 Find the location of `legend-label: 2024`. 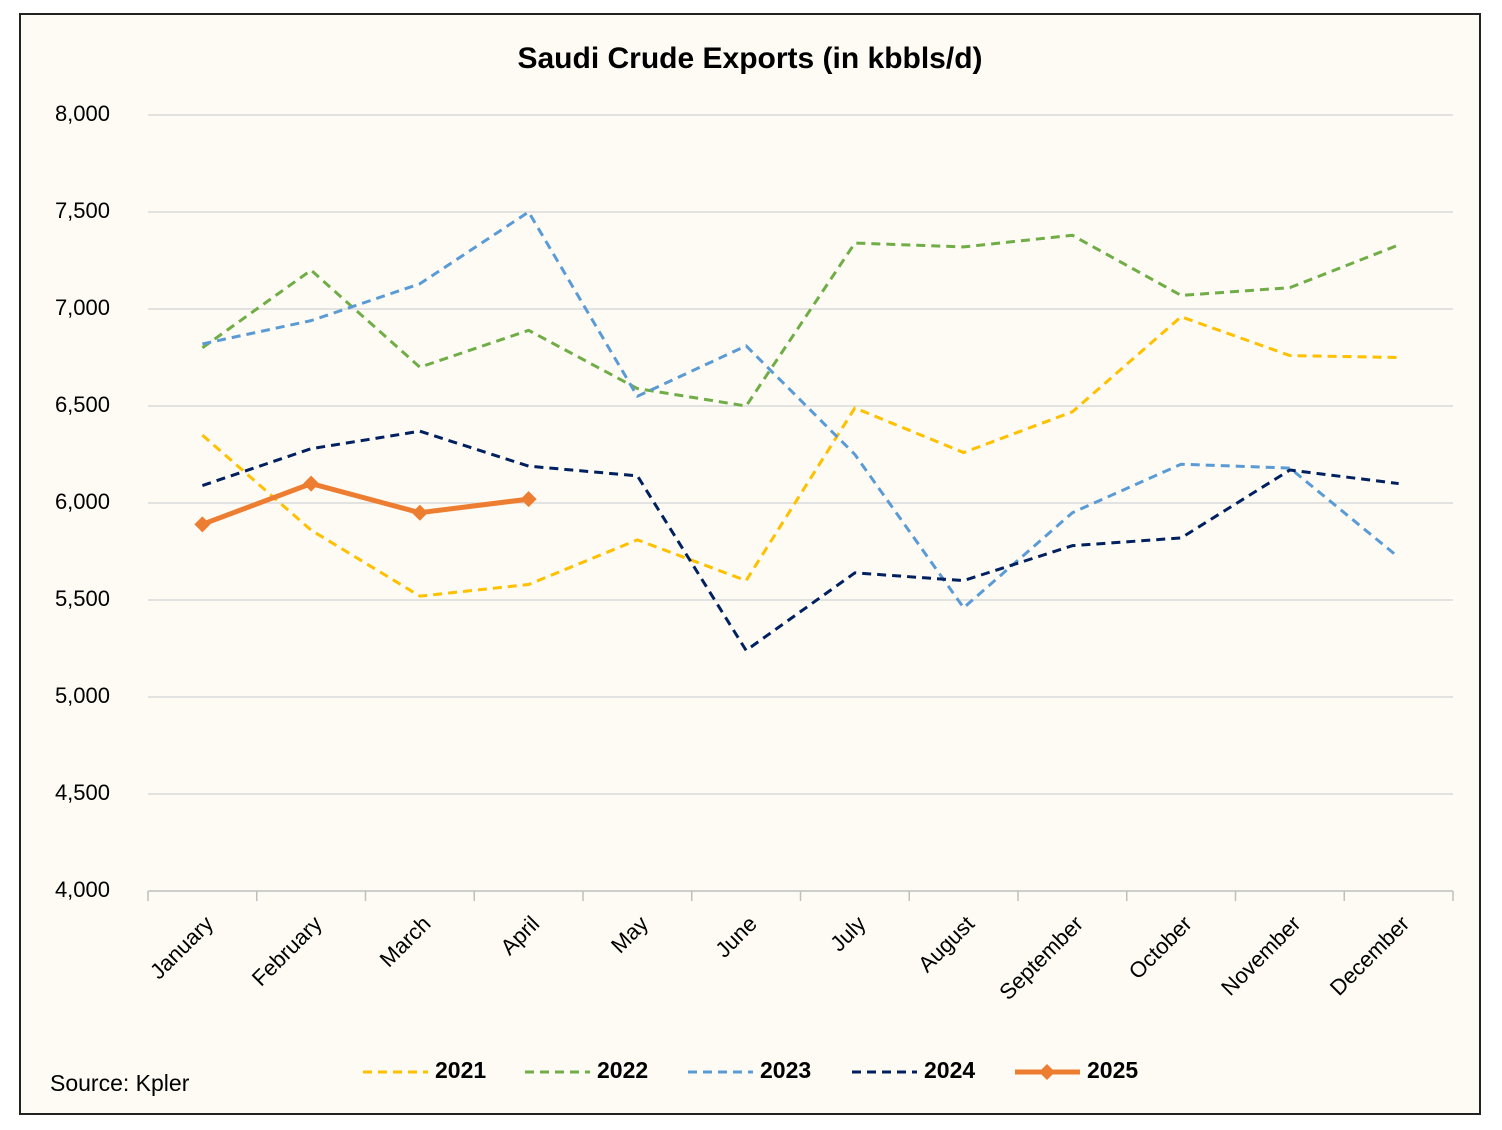

legend-label: 2024 is located at coordinates (949, 1070).